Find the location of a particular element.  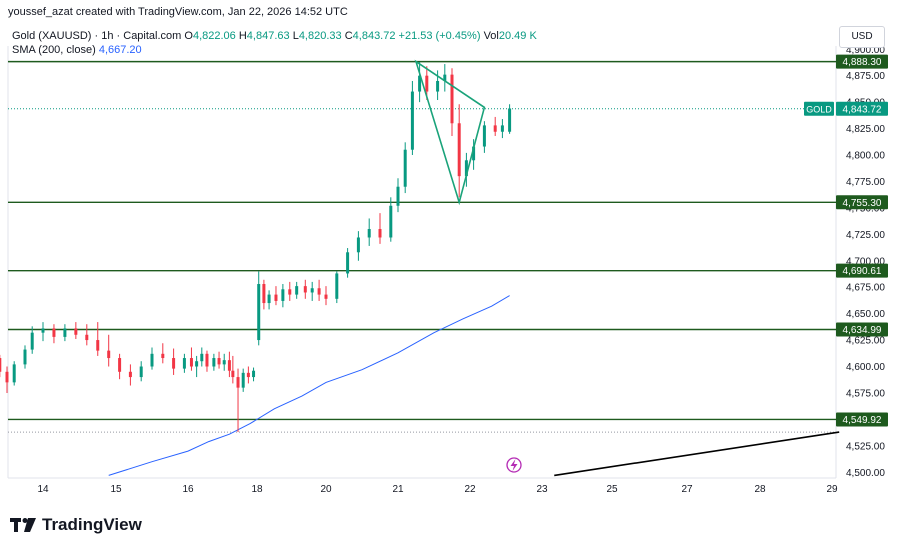

symbol-name: Gold (XAUUSD) · 1h · Capital.com is located at coordinates (97, 36).